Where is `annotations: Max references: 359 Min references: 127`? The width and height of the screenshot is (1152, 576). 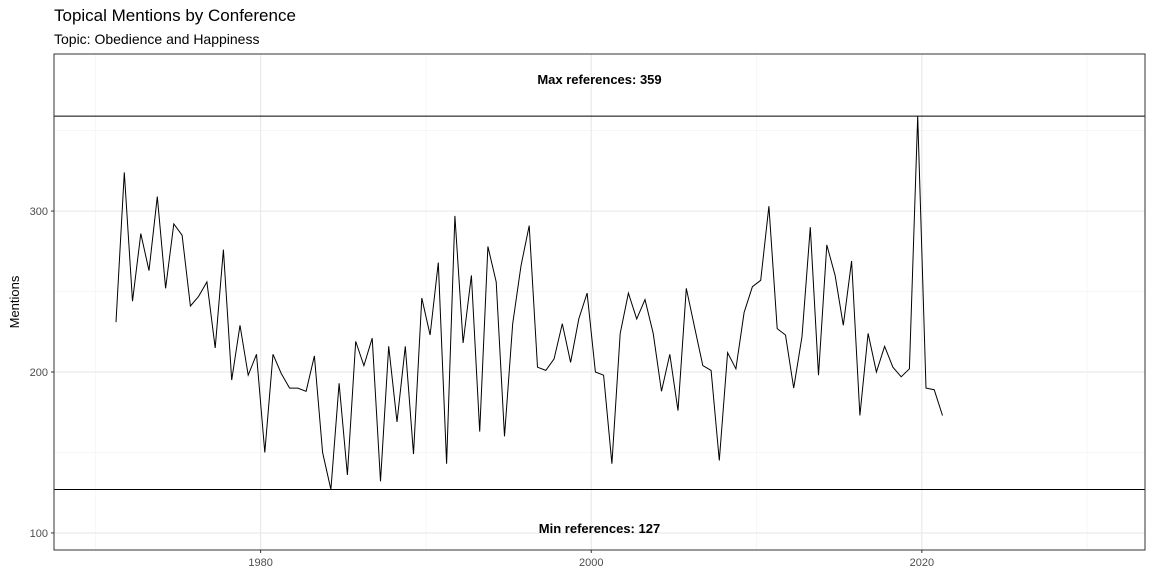
annotations: Max references: 359 Min references: 127 is located at coordinates (599, 304).